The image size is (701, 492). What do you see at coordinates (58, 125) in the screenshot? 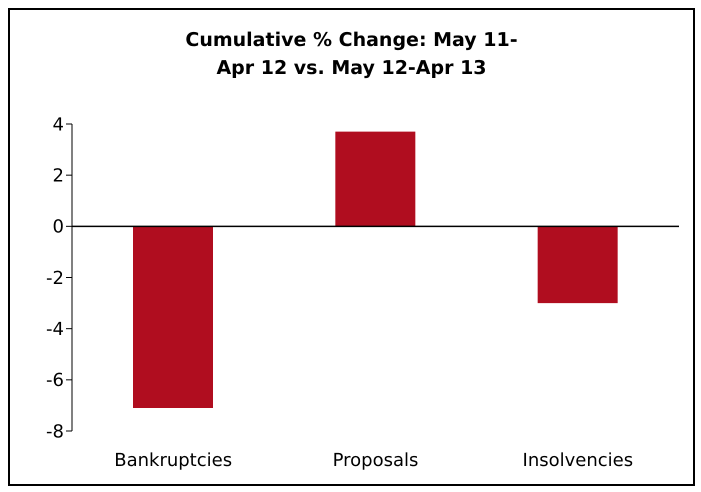
I see `y-tick-label: 4` at bounding box center [58, 125].